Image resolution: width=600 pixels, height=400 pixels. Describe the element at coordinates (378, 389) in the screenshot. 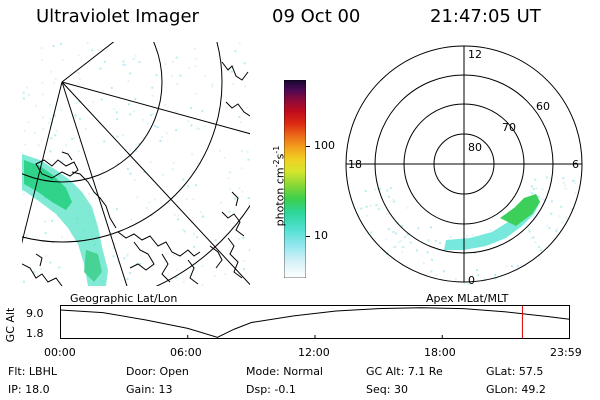

I see `info-seq-label: Seq:` at that location.